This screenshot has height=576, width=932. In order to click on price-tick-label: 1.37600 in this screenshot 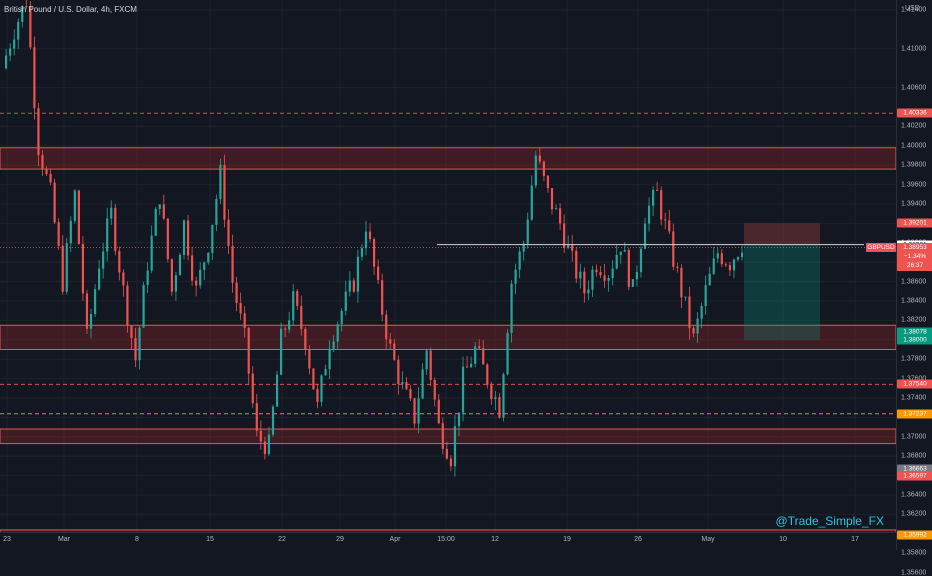, I will do `click(914, 379)`.